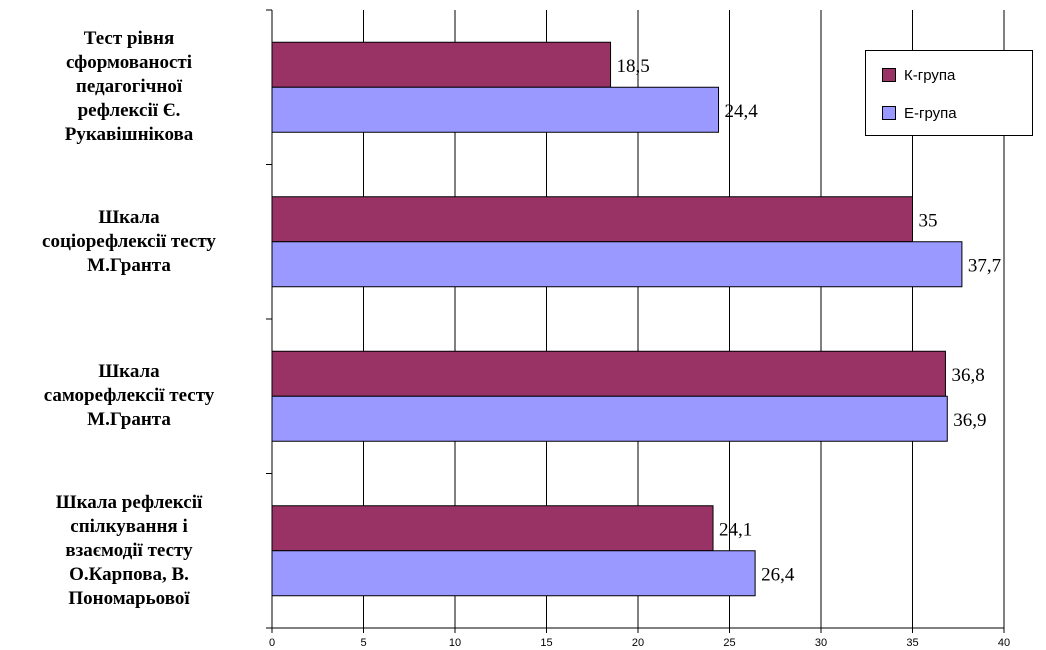  Describe the element at coordinates (984, 265) in the screenshot. I see `data-label-e-group-1: 37,7` at that location.